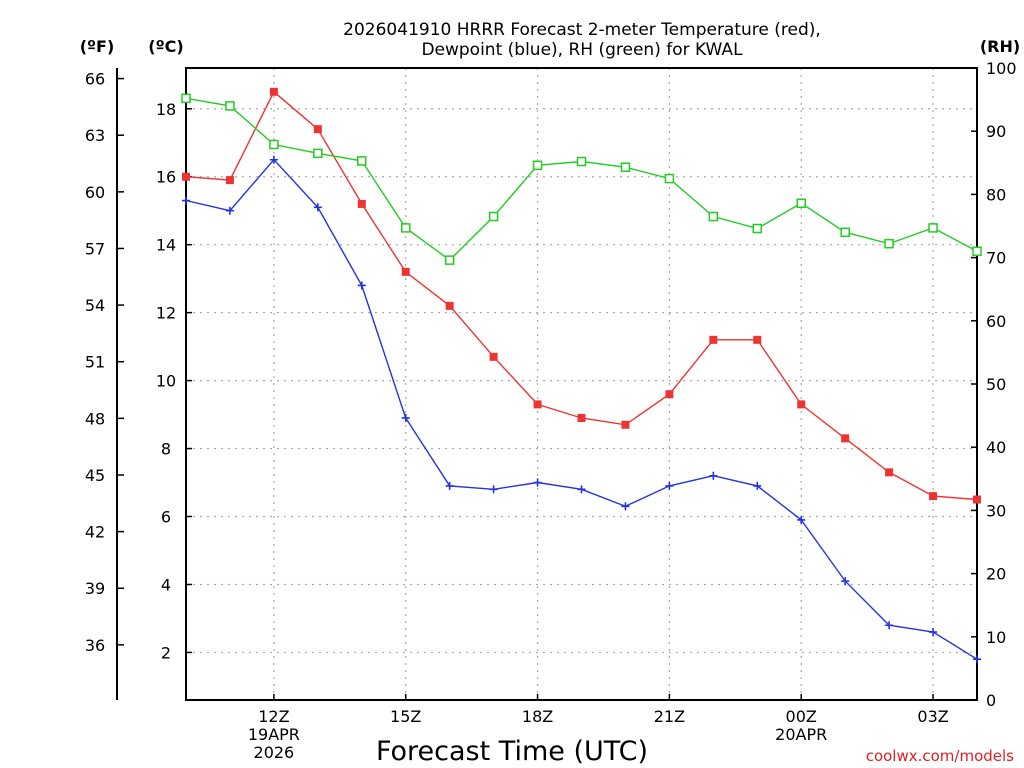  I want to click on x-axis-title: Forecast Time (UTC), so click(512, 751).